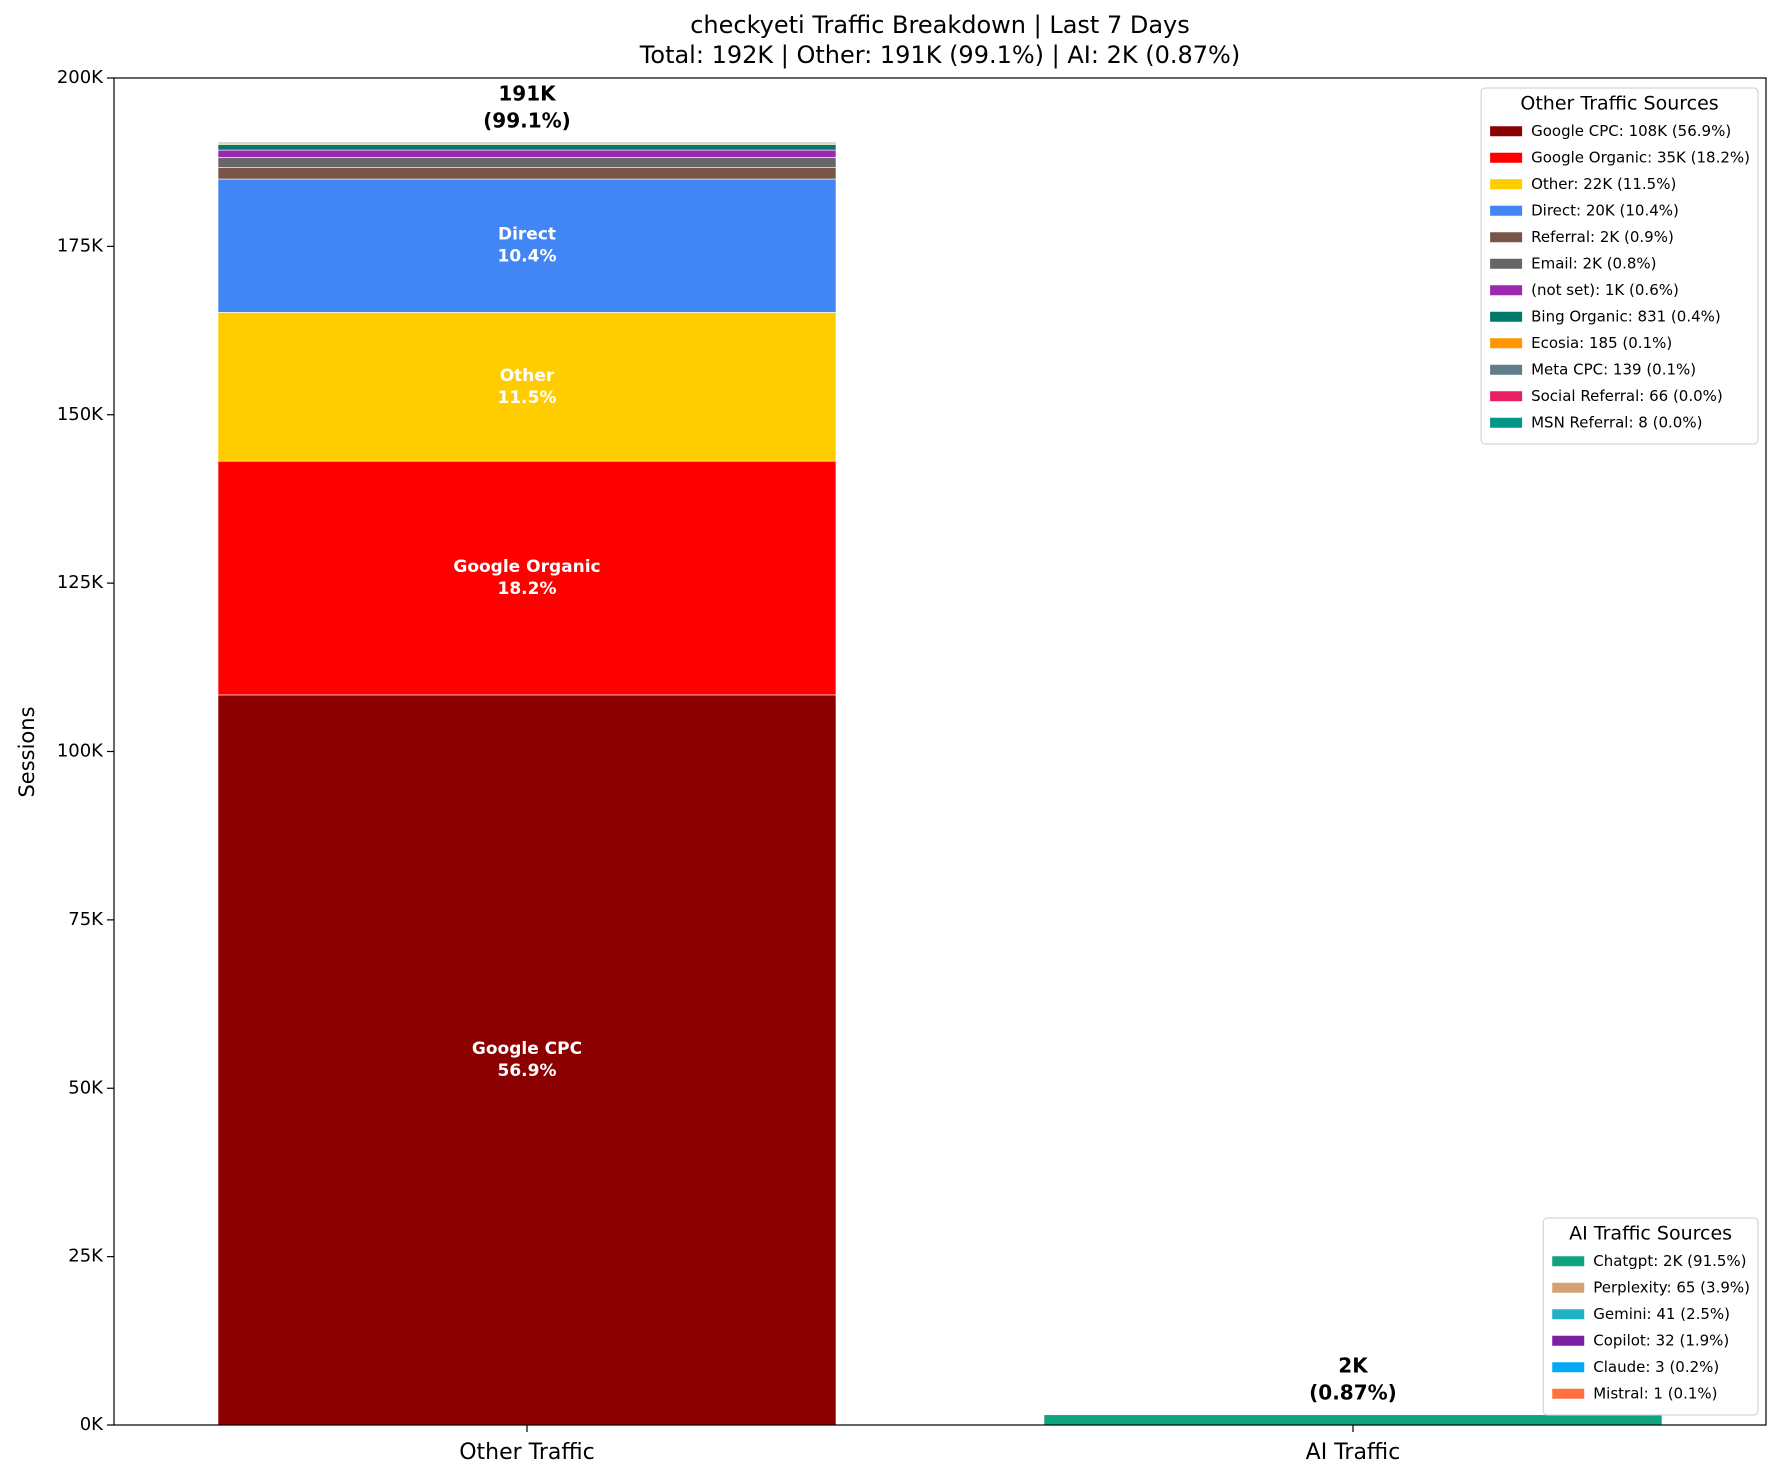  Describe the element at coordinates (527, 1452) in the screenshot. I see `x-tick-label: Other Traffic` at that location.